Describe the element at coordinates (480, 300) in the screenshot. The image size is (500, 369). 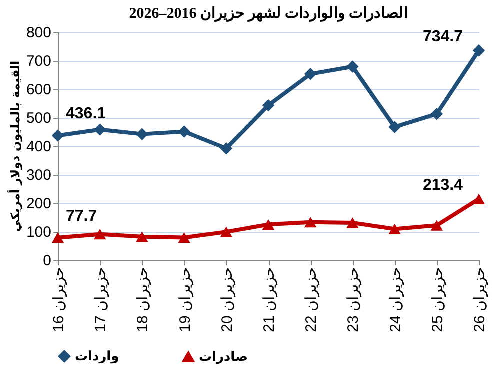
I see `x-tick-label: حزيران 26` at that location.